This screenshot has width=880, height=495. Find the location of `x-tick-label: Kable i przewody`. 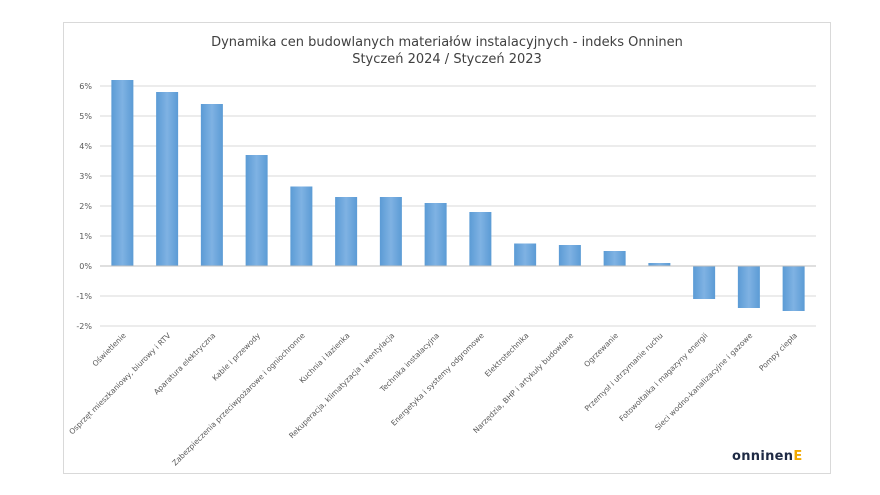

x-tick-label: Kable i przewody is located at coordinates (236, 357).